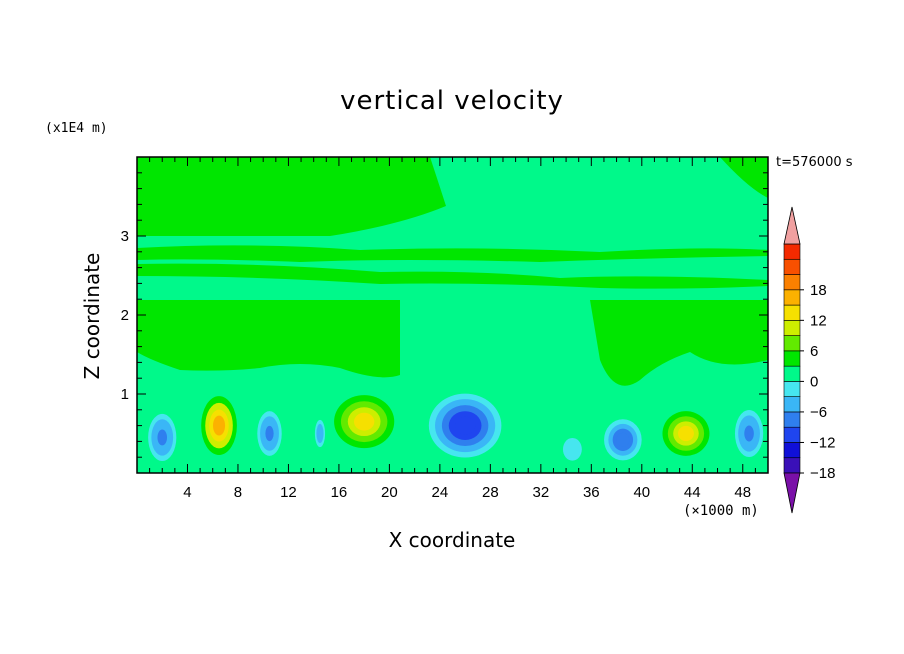 This screenshot has height=654, width=904. What do you see at coordinates (792, 225) in the screenshot?
I see `colorbar-over-triangle` at bounding box center [792, 225].